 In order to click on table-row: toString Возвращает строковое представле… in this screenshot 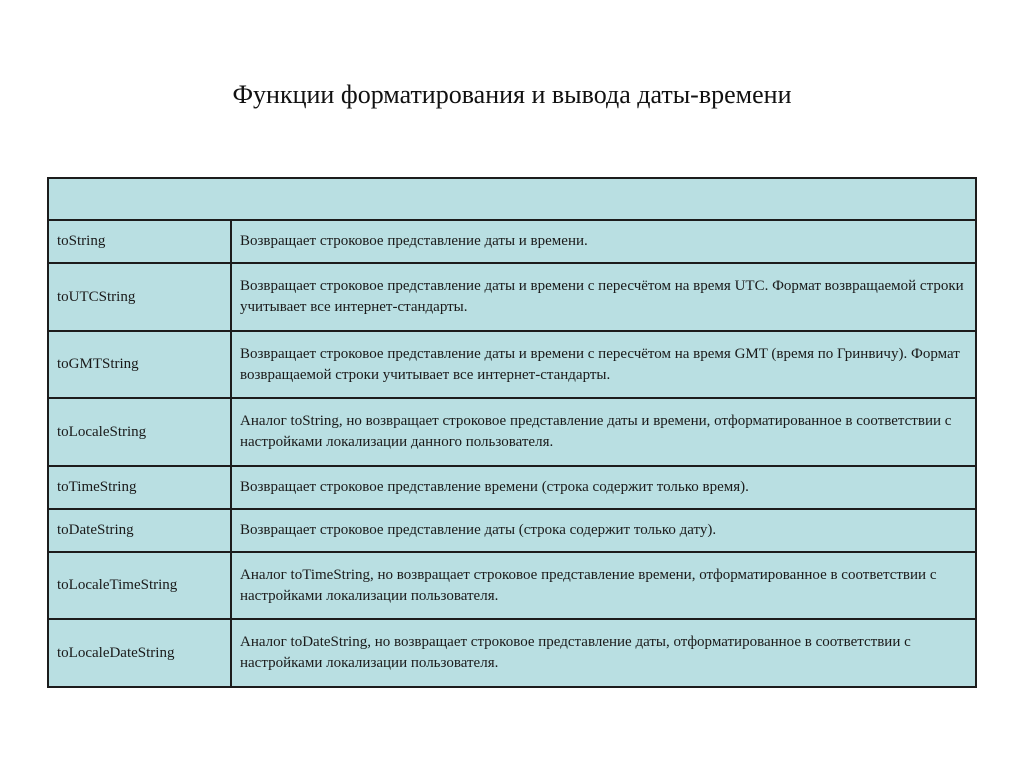, I will do `click(512, 241)`.